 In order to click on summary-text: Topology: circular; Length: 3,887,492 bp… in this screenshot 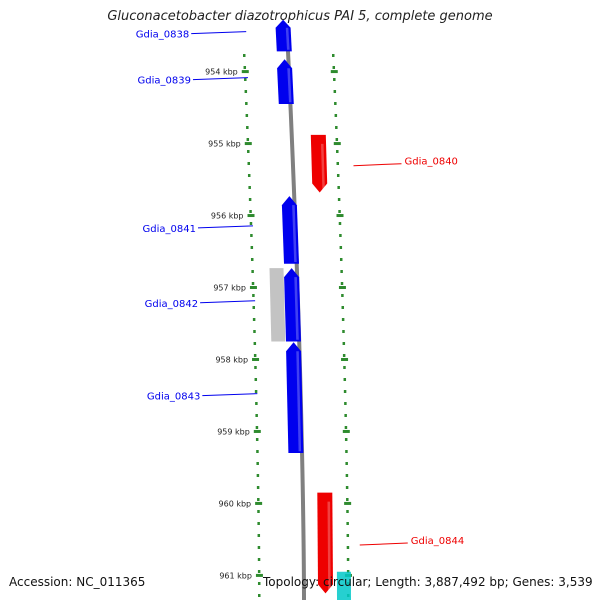, I will do `click(428, 582)`.